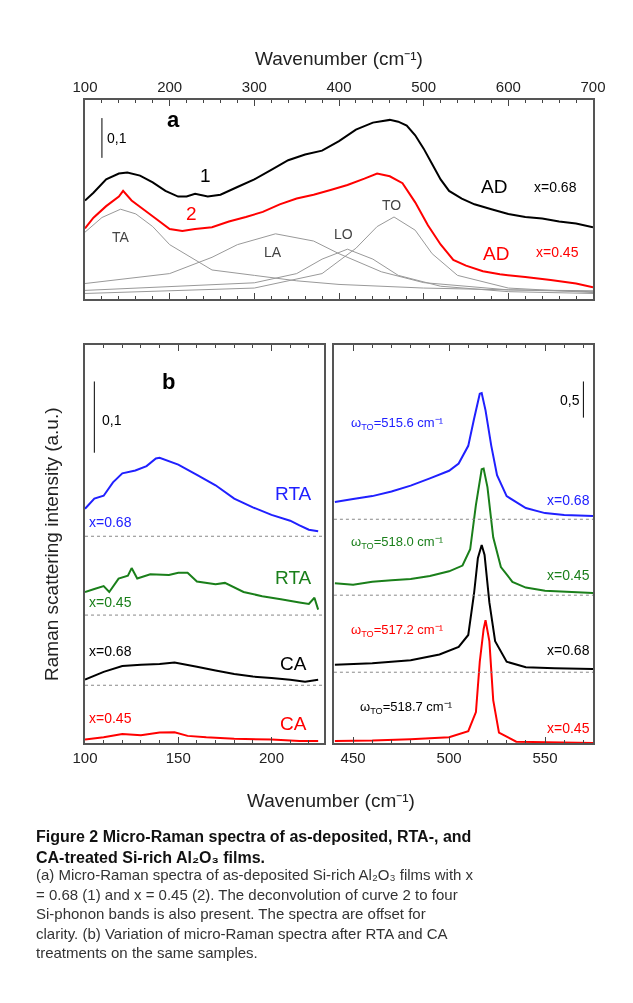  What do you see at coordinates (173, 119) in the screenshot?
I see `annotation: a` at bounding box center [173, 119].